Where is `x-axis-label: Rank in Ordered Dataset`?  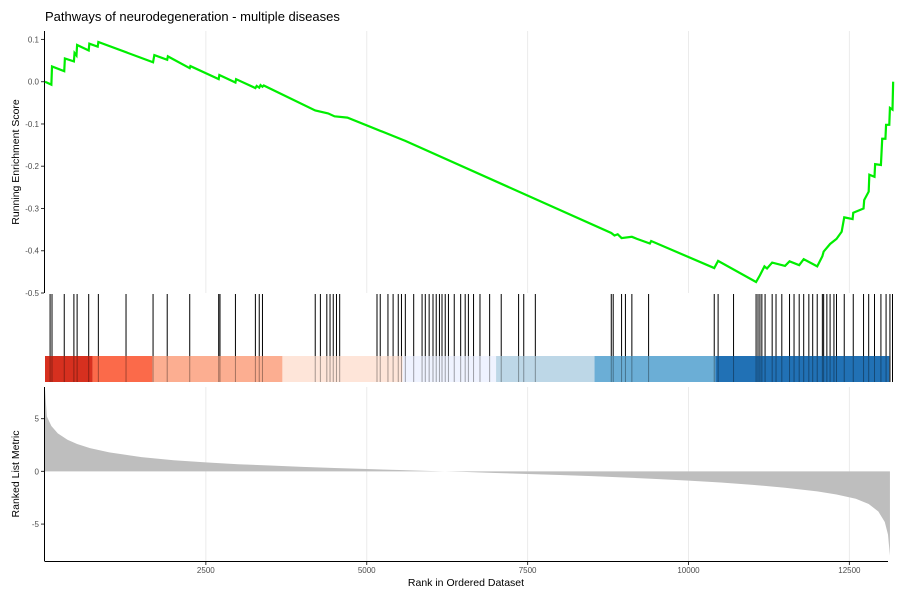 x-axis-label: Rank in Ordered Dataset is located at coordinates (466, 583).